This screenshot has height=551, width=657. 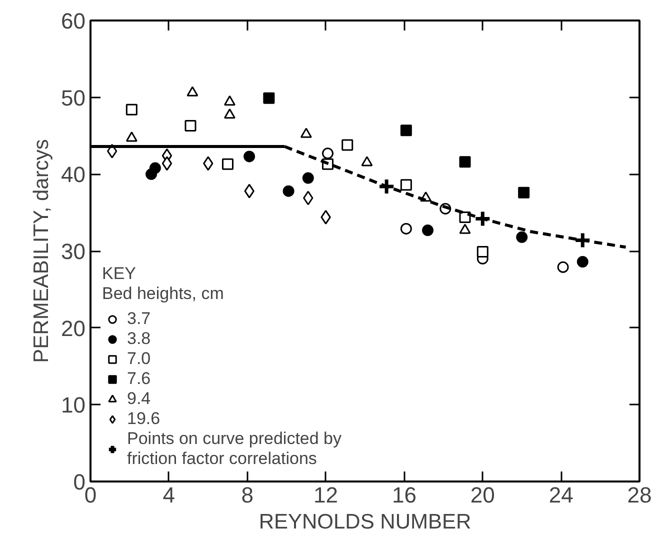 I want to click on x-tick-label: 28, so click(x=639, y=495).